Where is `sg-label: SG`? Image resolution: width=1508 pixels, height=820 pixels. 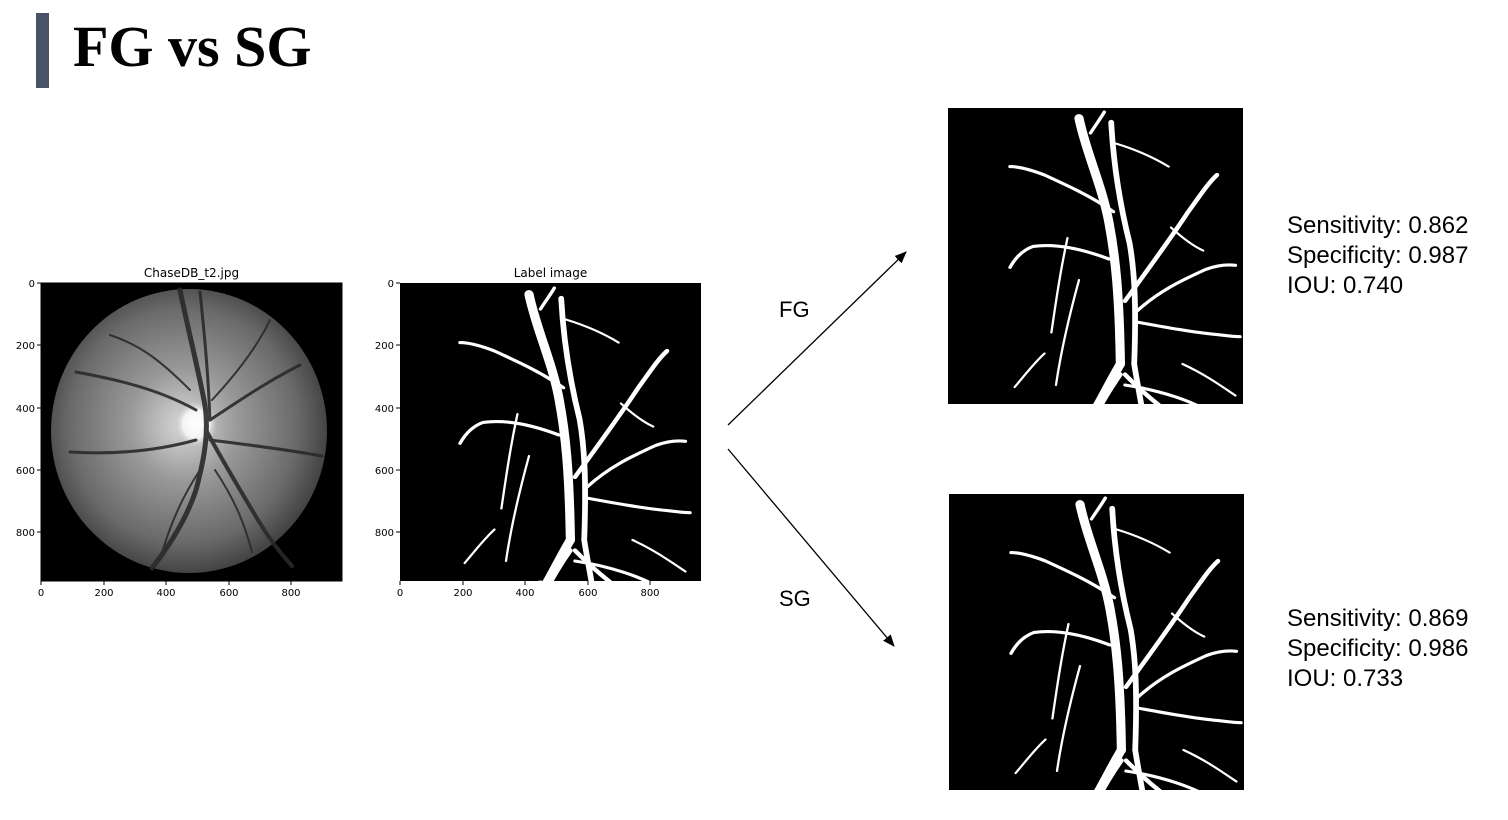 sg-label: SG is located at coordinates (795, 598).